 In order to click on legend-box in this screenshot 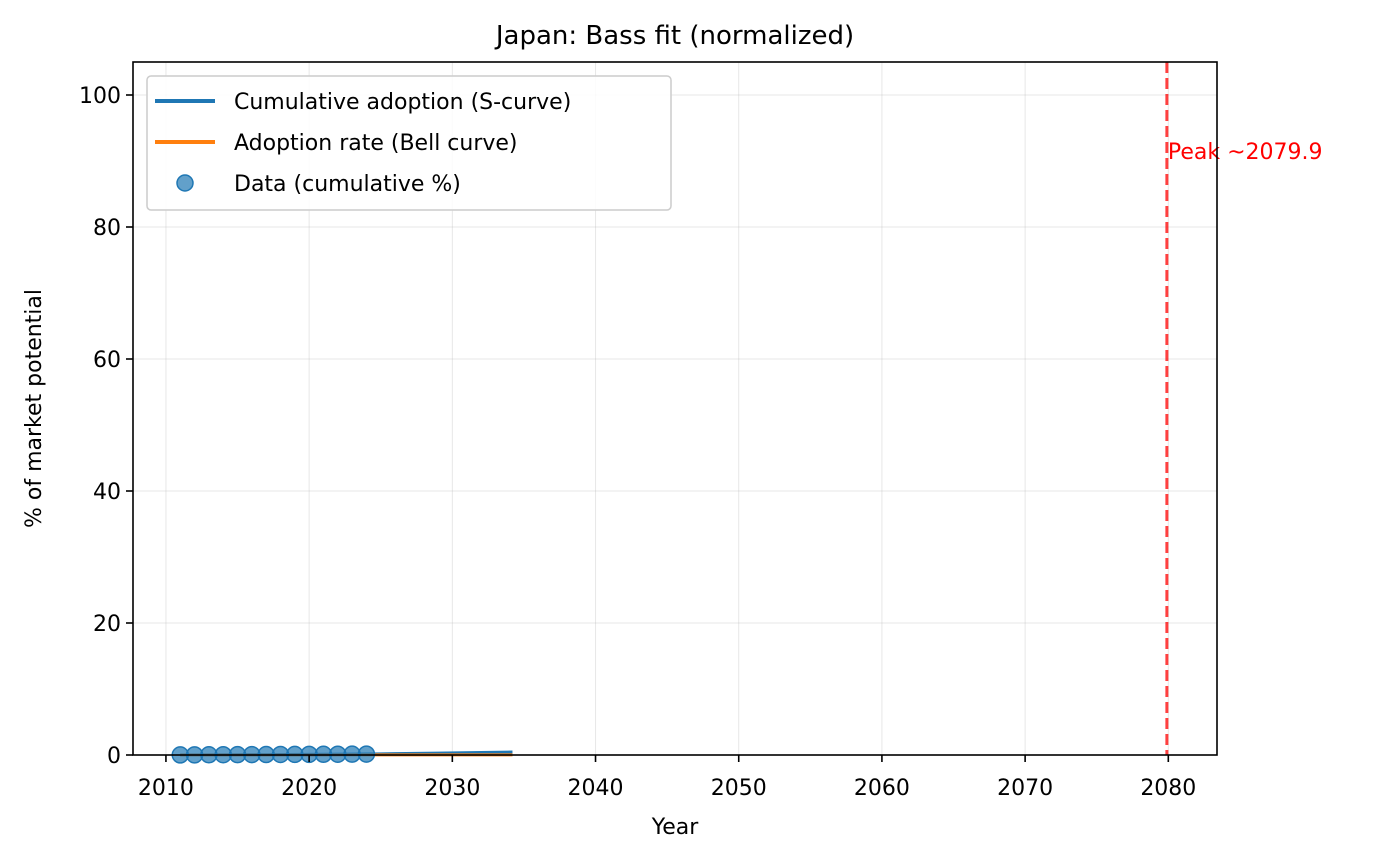, I will do `click(409, 143)`.